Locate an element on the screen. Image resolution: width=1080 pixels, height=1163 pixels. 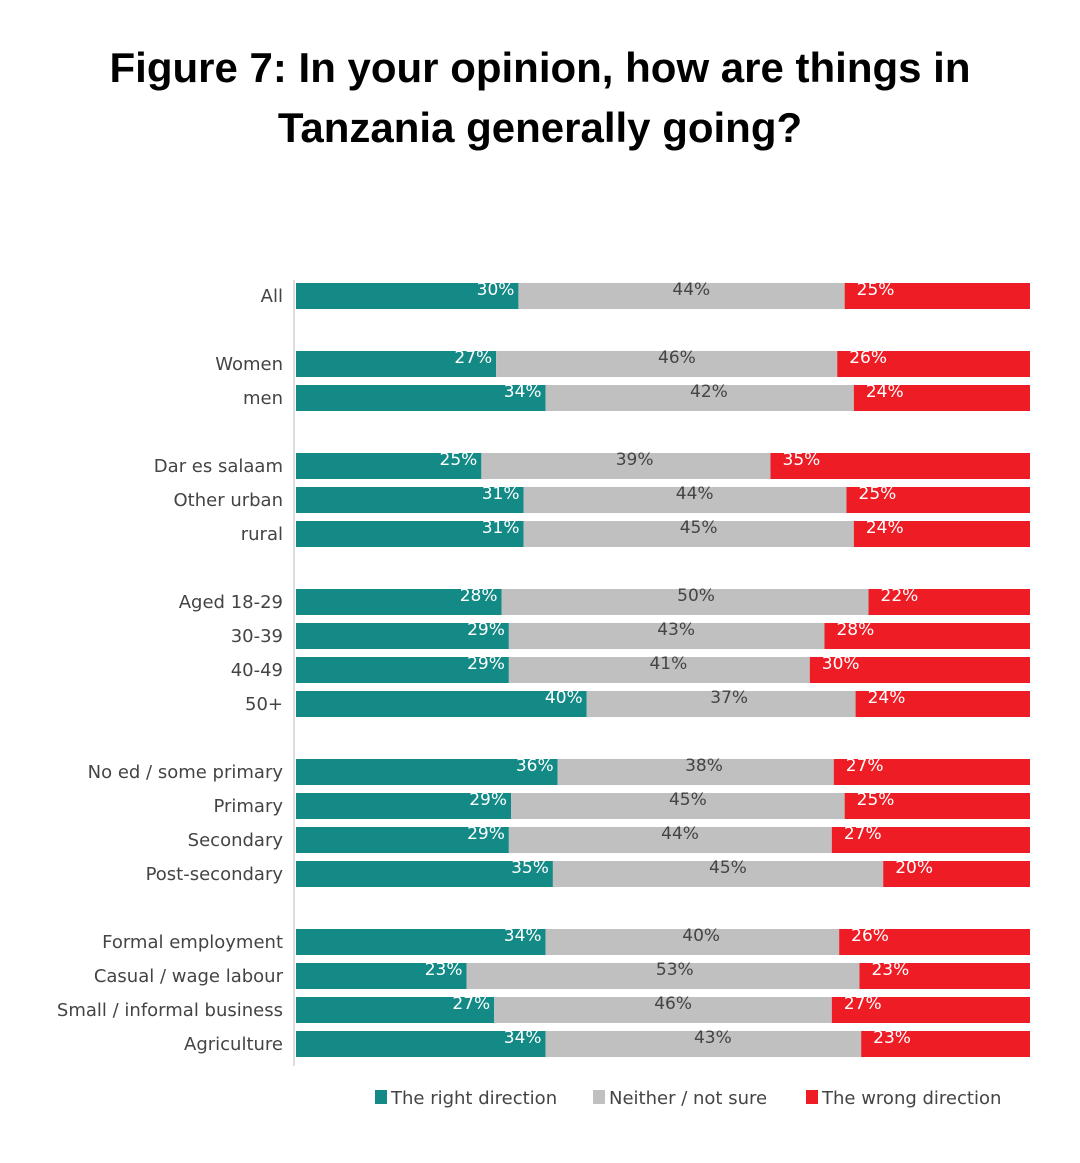
bar-row: All 30% 44% 25% is located at coordinates (645, 294).